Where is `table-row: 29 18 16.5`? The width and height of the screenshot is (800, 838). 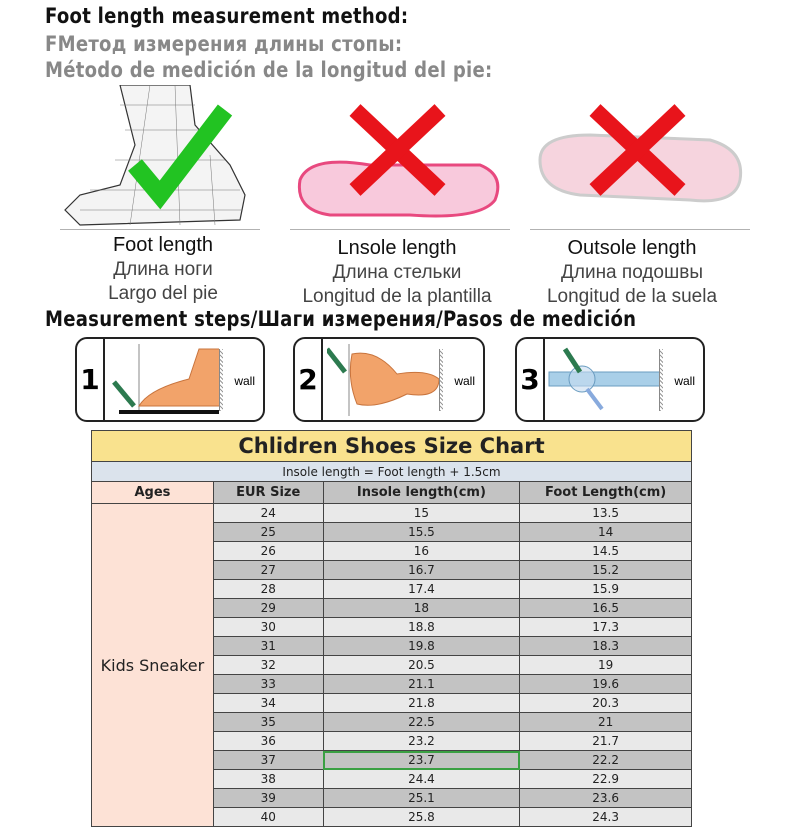 table-row: 29 18 16.5 is located at coordinates (392, 608).